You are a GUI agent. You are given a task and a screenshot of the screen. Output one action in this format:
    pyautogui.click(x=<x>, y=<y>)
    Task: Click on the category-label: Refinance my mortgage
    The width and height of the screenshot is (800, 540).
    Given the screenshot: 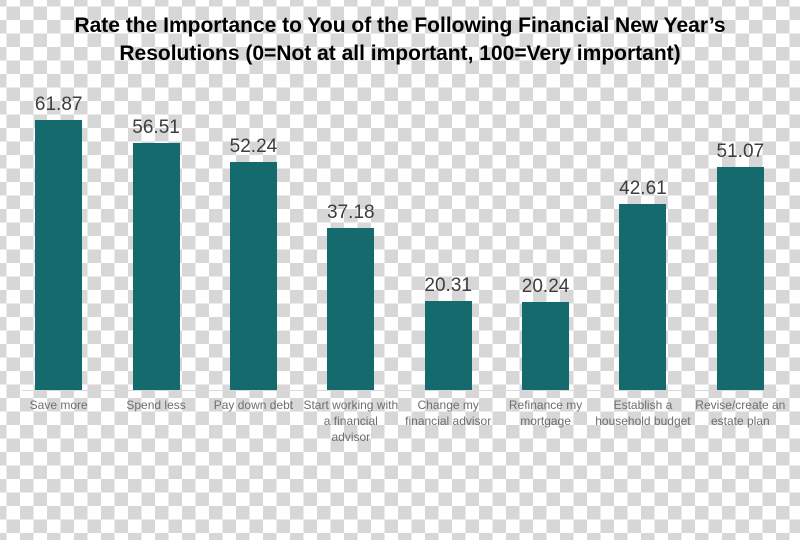 What is the action you would take?
    pyautogui.click(x=545, y=413)
    